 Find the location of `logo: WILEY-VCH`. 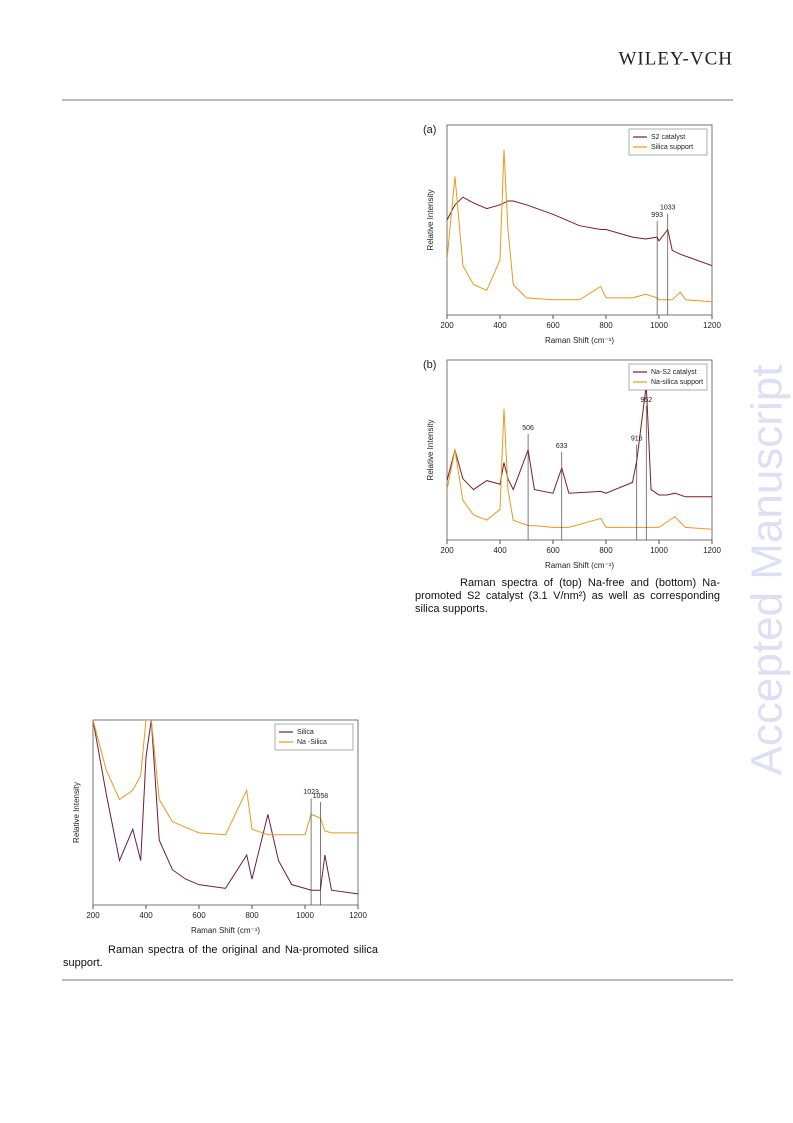

logo: WILEY-VCH is located at coordinates (675, 58).